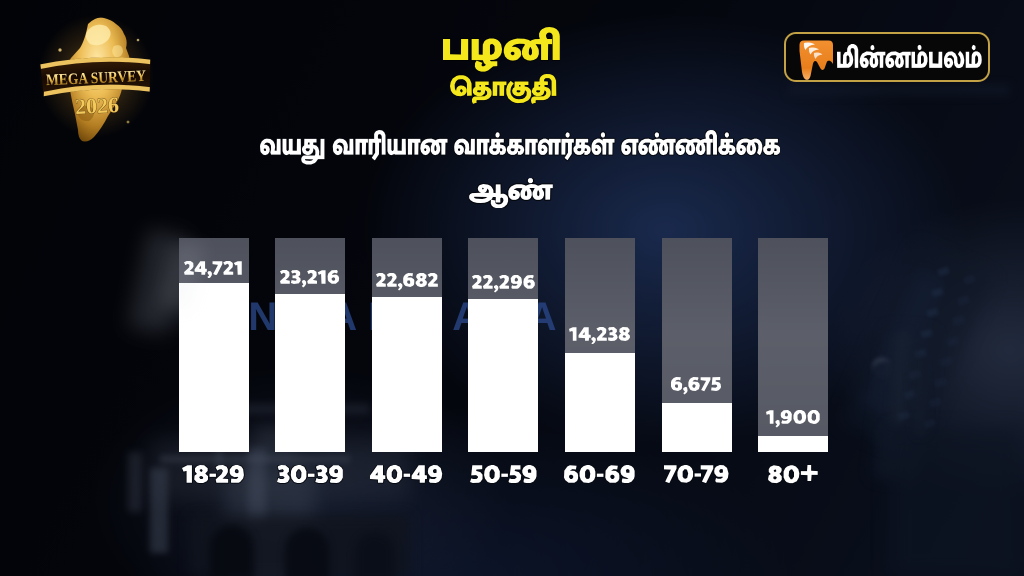 Image resolution: width=1024 pixels, height=576 pixels. Describe the element at coordinates (96, 105) in the screenshot. I see `svg-text: 2026` at that location.